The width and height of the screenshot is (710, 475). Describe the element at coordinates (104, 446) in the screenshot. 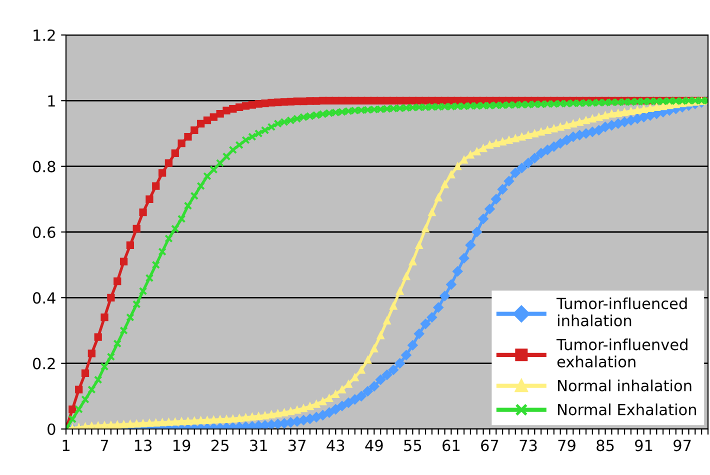

I see `x-tick-label: 7` at that location.